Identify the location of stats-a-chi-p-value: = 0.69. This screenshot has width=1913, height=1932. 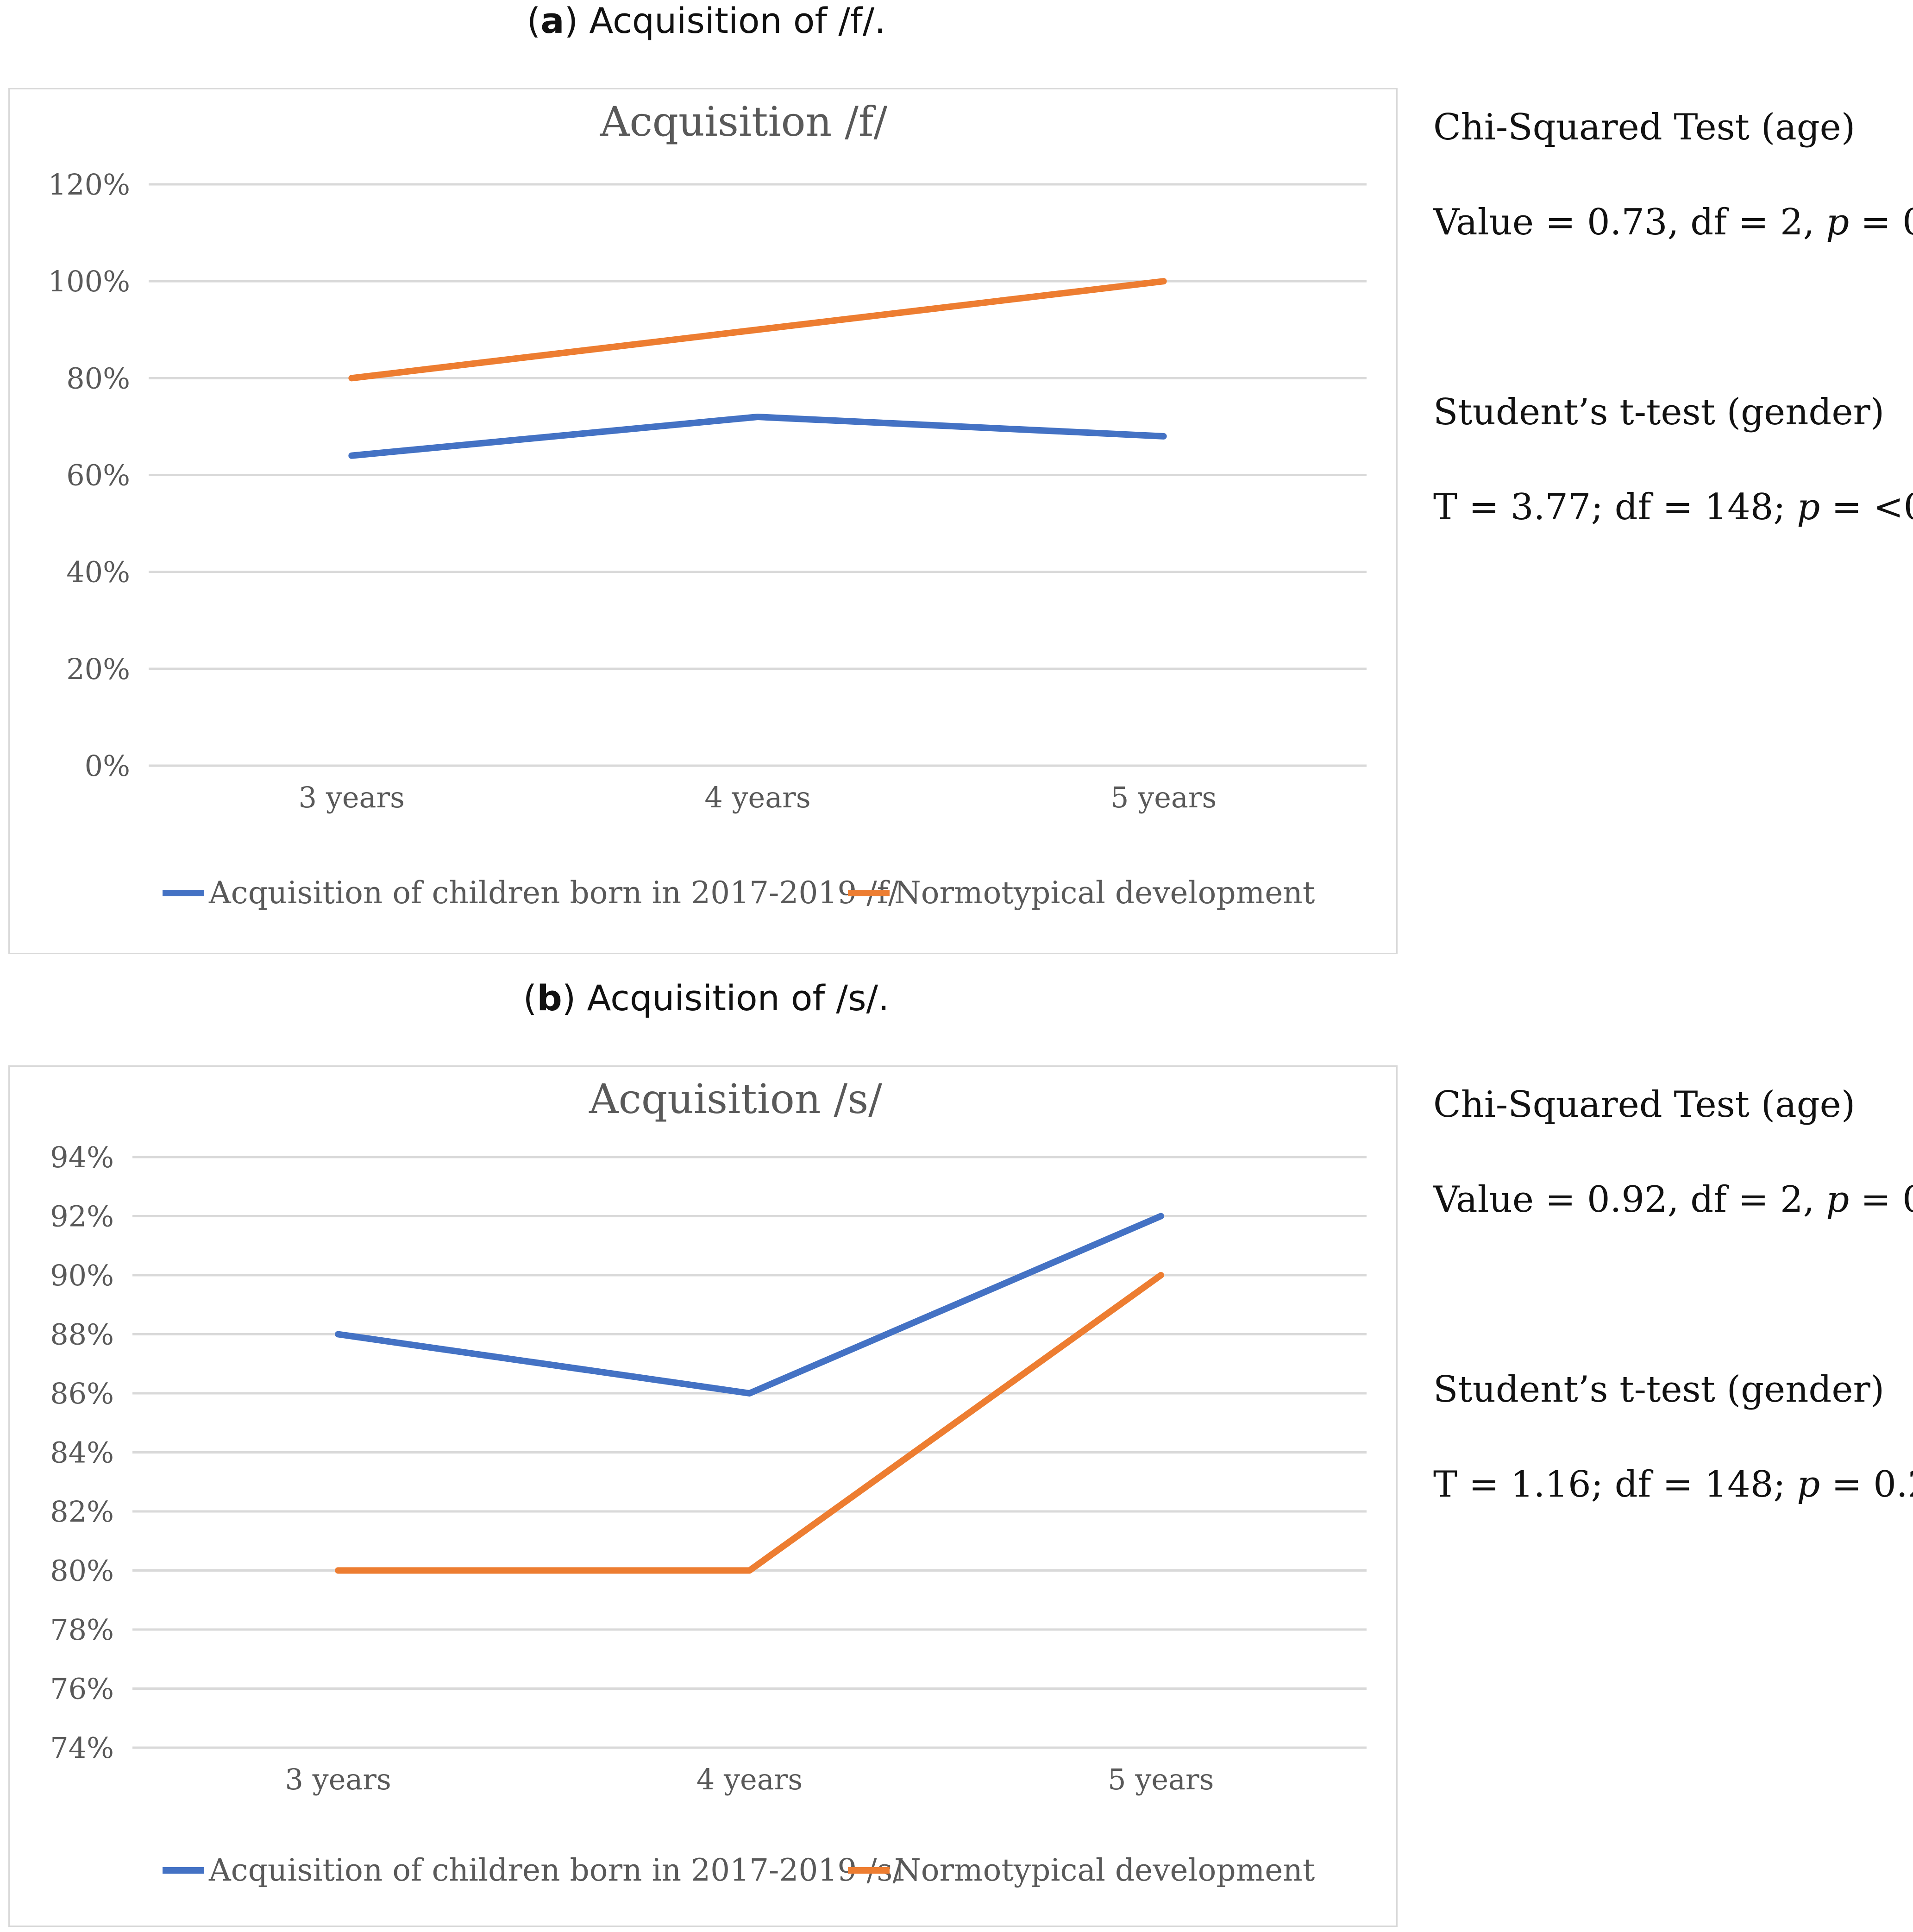
(1886, 222).